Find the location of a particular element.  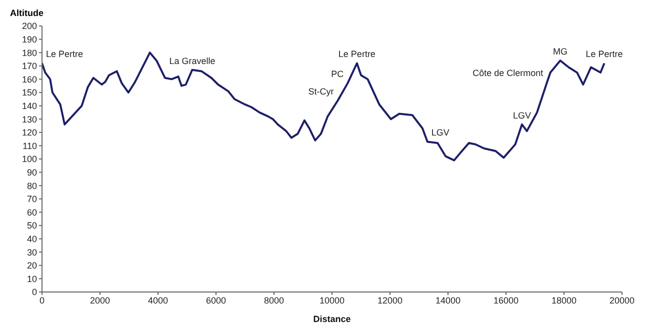

x-tick-label: 4000 is located at coordinates (158, 300).